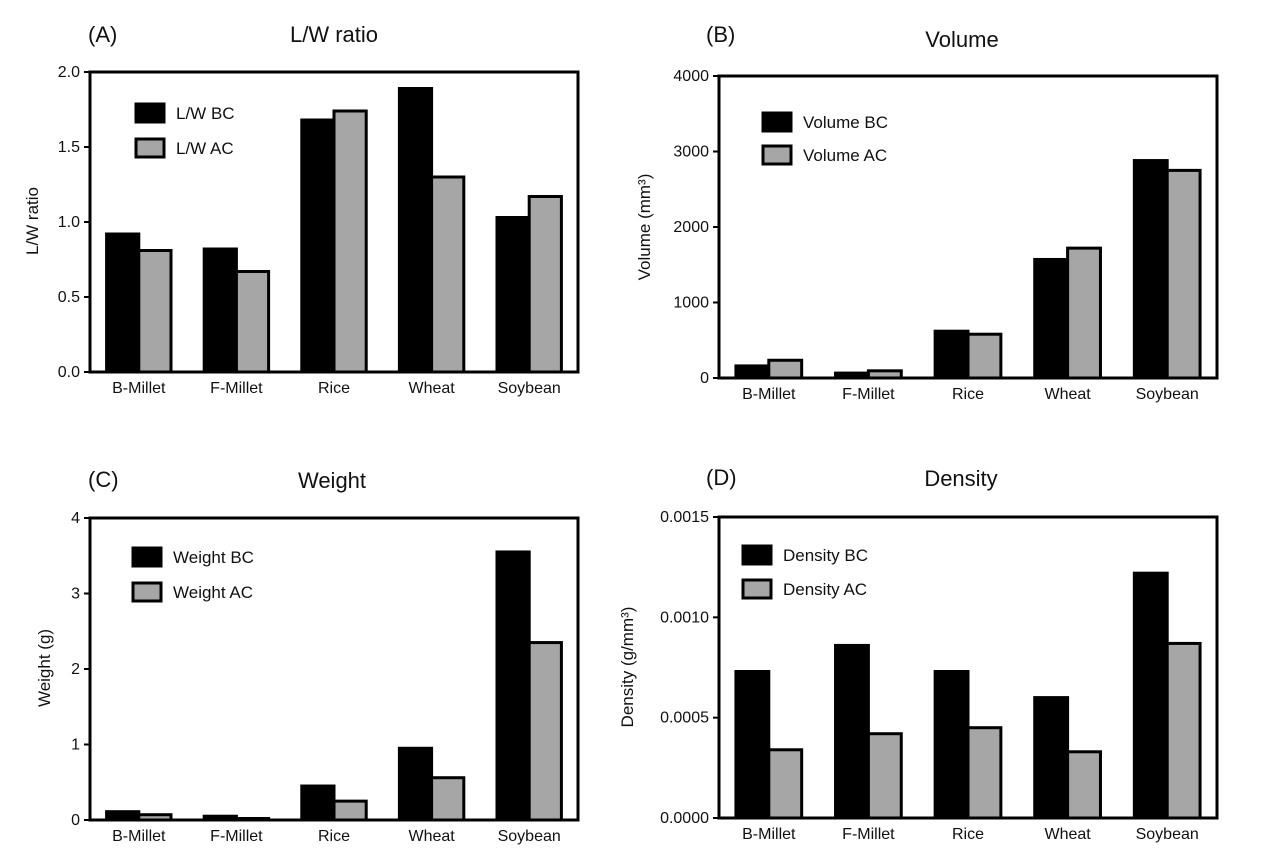  What do you see at coordinates (431, 836) in the screenshot?
I see `panel-c-category-label: Wheat` at bounding box center [431, 836].